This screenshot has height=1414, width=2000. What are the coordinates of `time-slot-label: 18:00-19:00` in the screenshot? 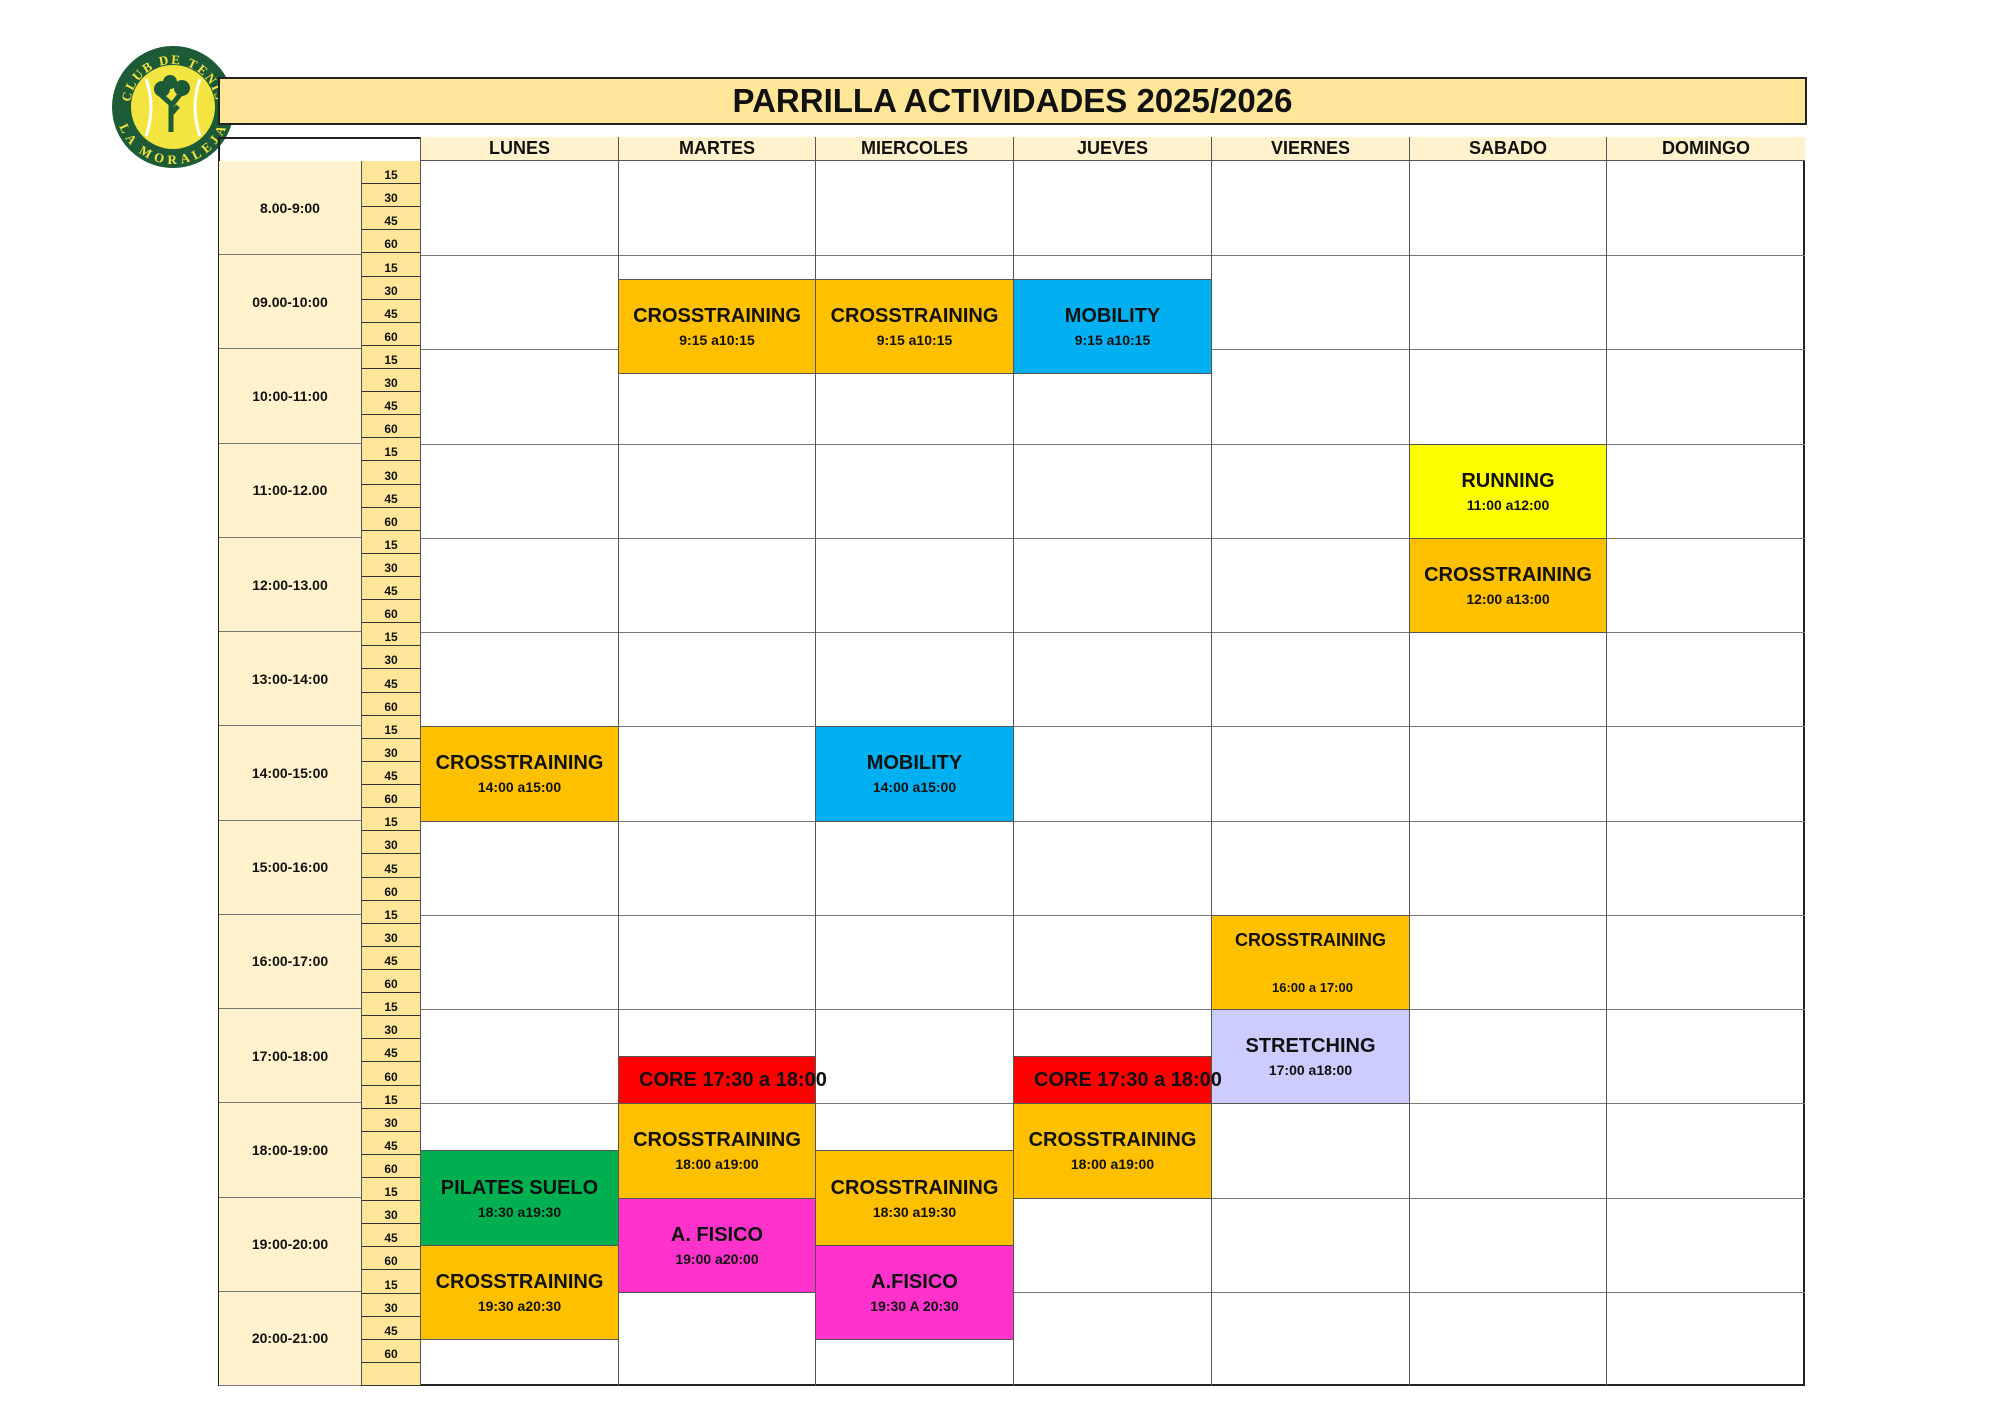 It's located at (290, 1150).